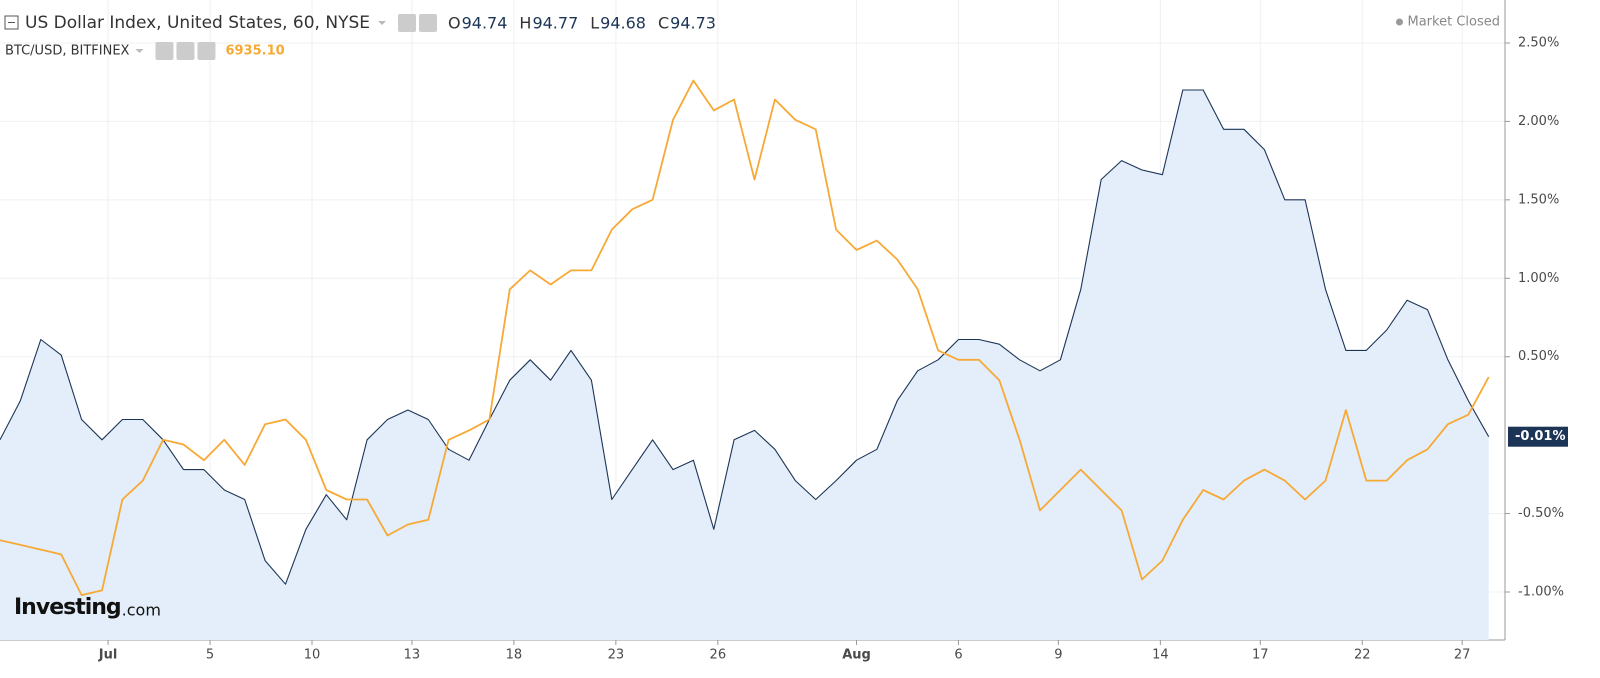 The image size is (1600, 678). Describe the element at coordinates (1160, 655) in the screenshot. I see `x-tick-label: 14` at that location.